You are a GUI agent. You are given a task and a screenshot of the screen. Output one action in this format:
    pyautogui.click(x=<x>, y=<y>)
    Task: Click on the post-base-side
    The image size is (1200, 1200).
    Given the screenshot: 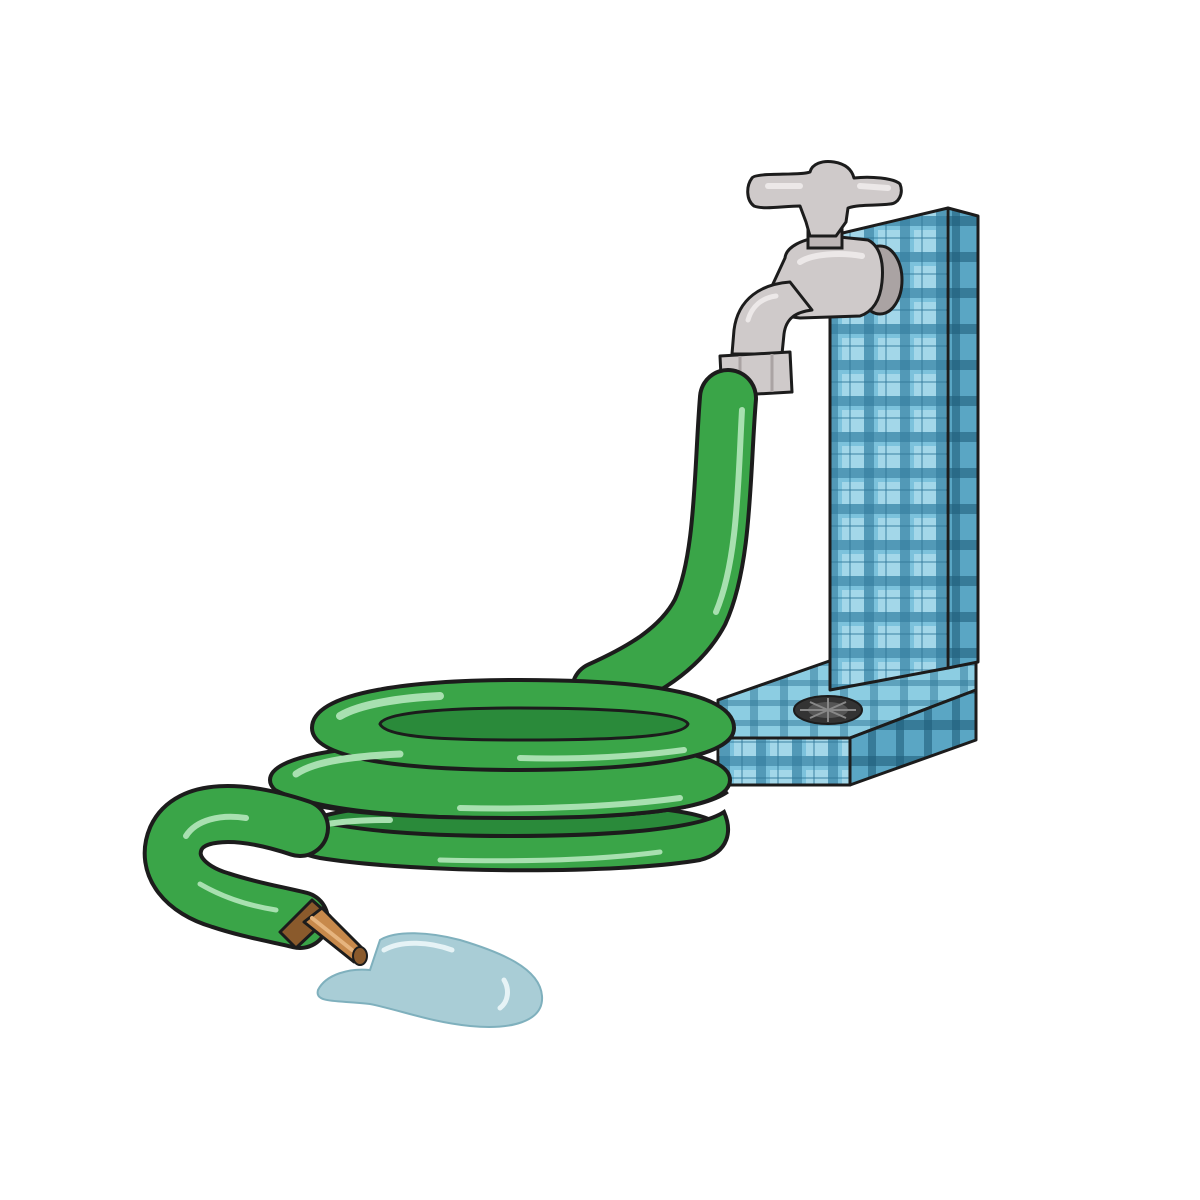 What is the action you would take?
    pyautogui.click(x=913, y=737)
    